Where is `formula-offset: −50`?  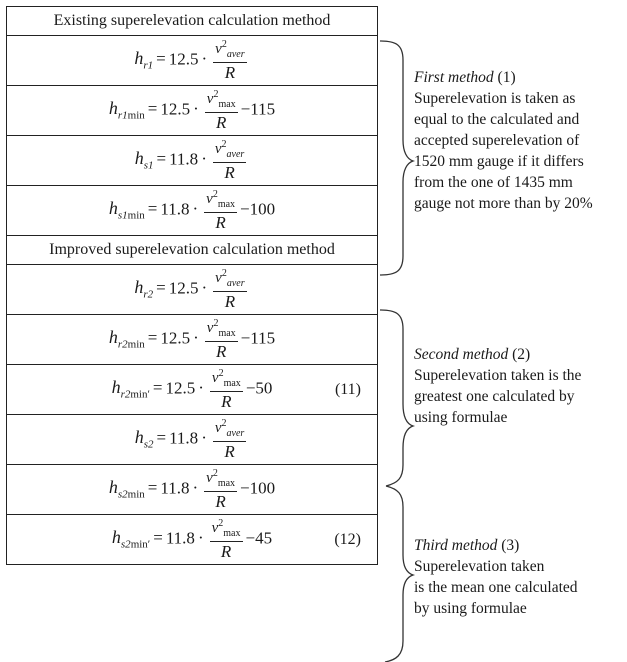
formula-offset: −50 is located at coordinates (259, 388).